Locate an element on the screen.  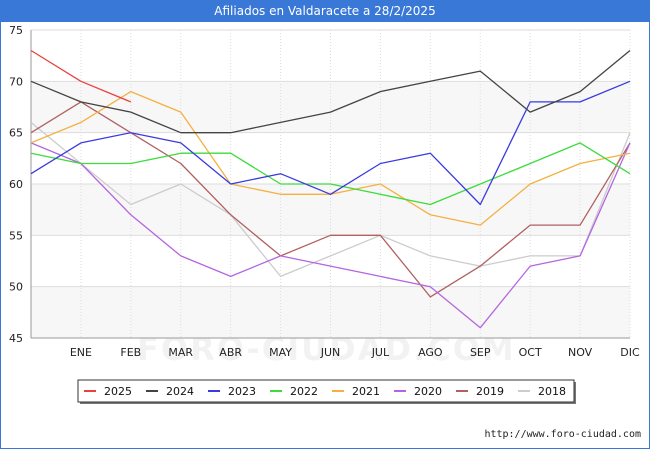
y-tick-labels: 45 50 55 60 65 70 75 is located at coordinates (16, 184).